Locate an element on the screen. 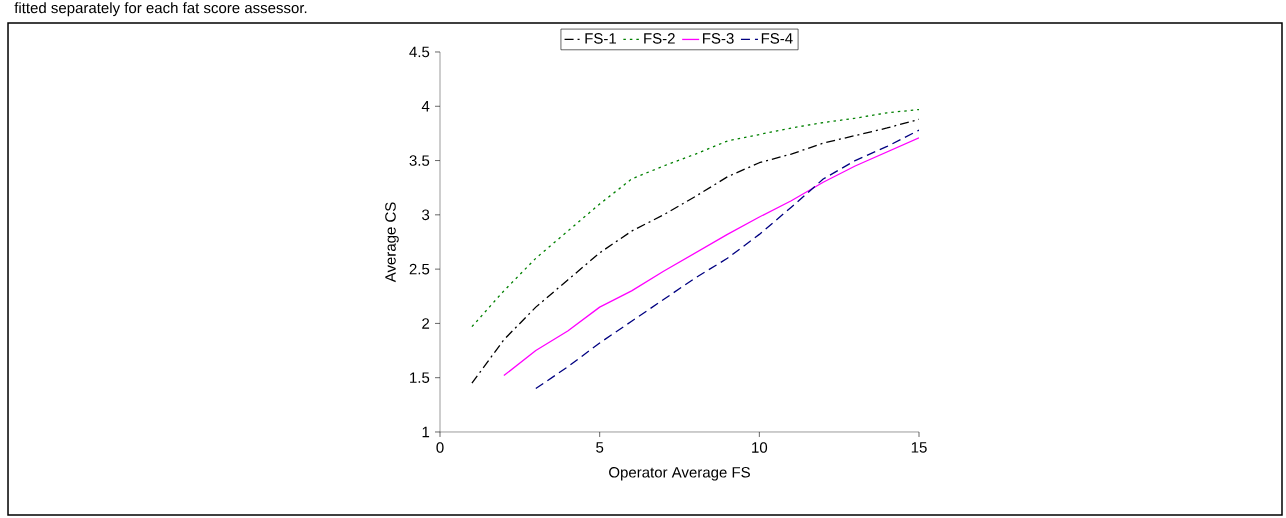  legend-label: FS-4 is located at coordinates (777, 38).